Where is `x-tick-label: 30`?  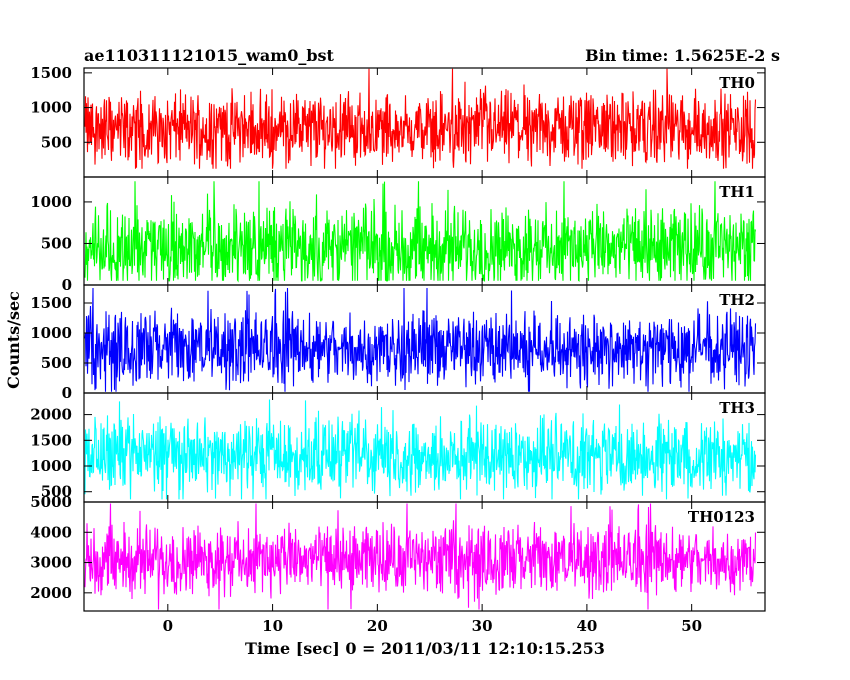 x-tick-label: 30 is located at coordinates (482, 626).